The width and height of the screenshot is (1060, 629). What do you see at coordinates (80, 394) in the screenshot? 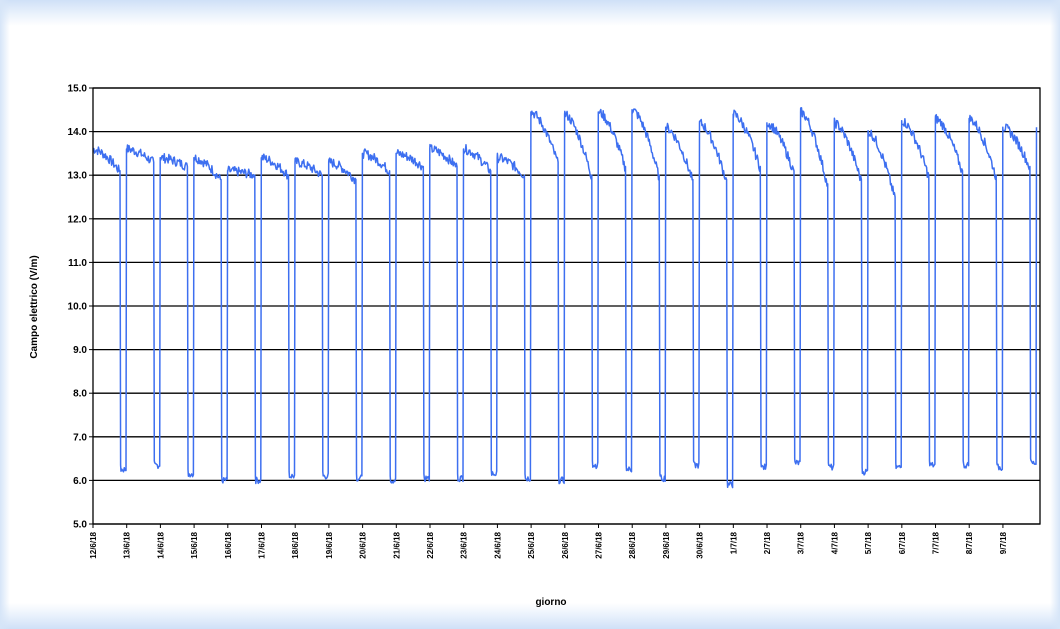
I see `ytick-label-3: 8.0` at bounding box center [80, 394].